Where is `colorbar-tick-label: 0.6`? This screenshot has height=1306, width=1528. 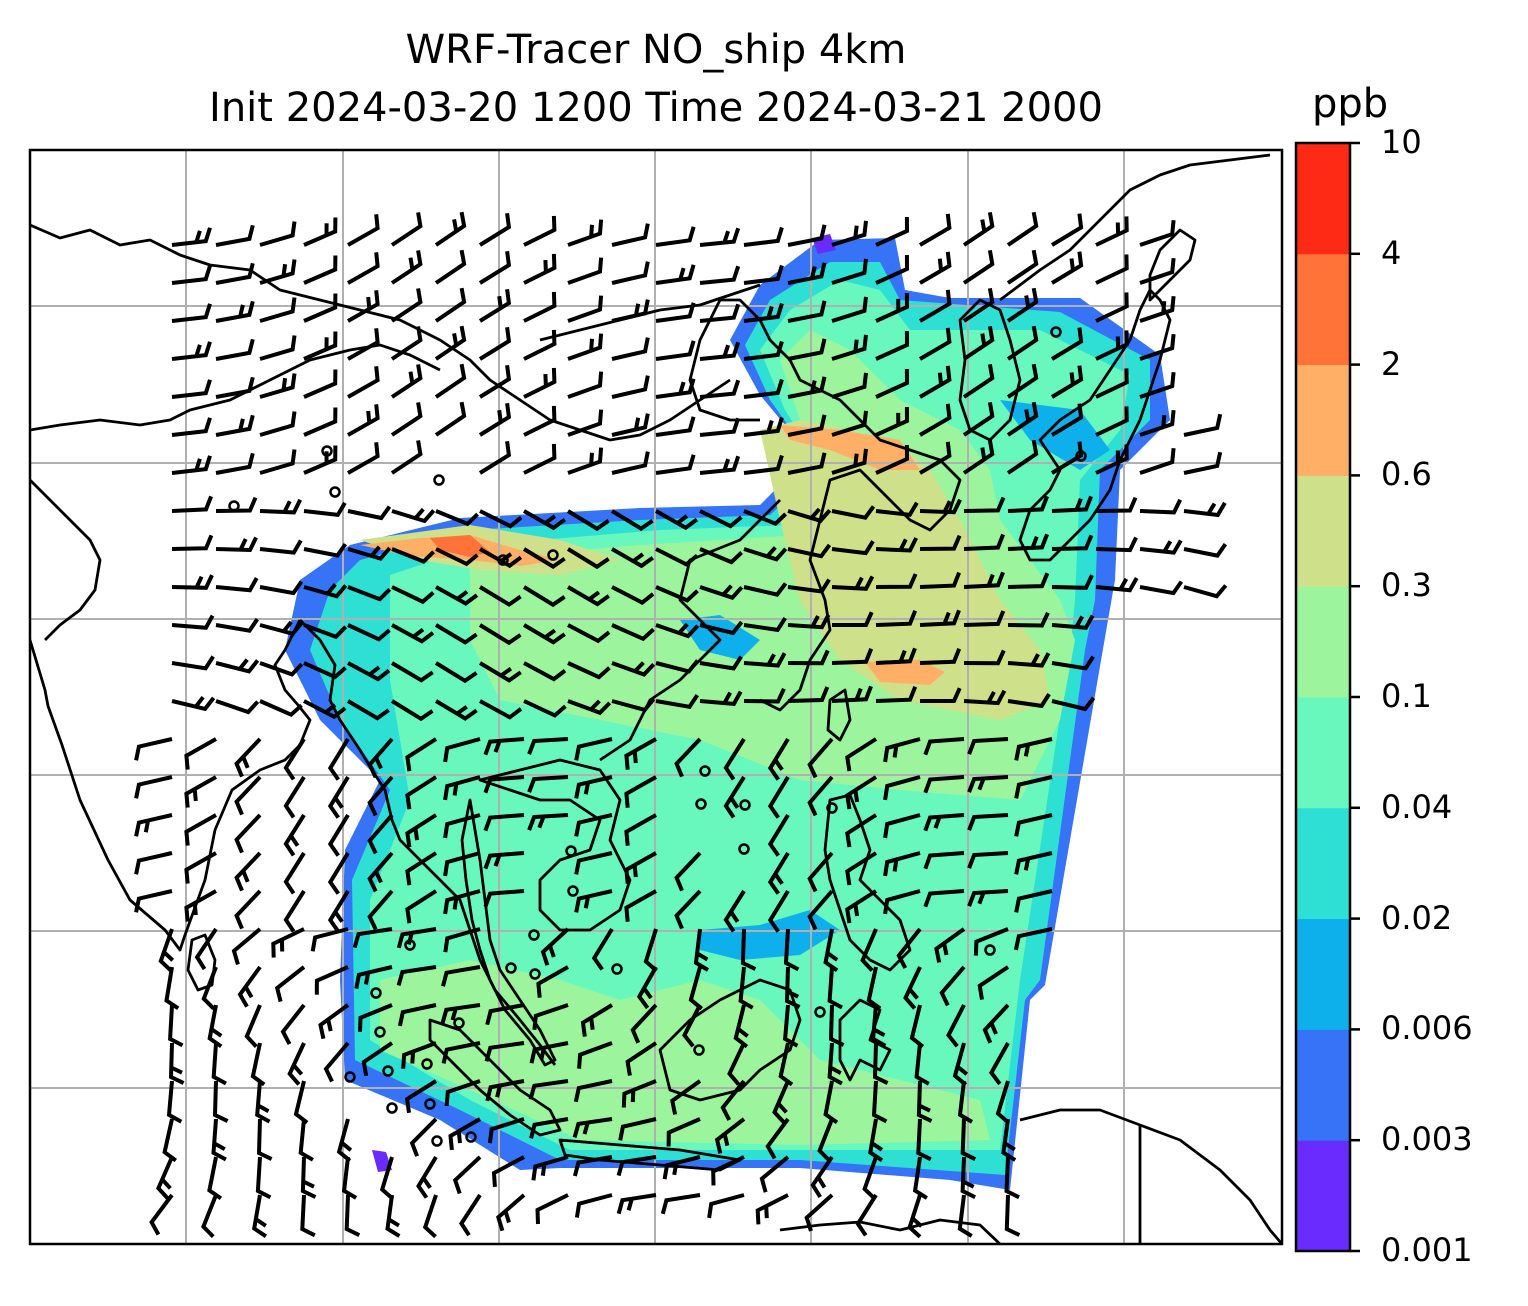
colorbar-tick-label: 0.6 is located at coordinates (1406, 474).